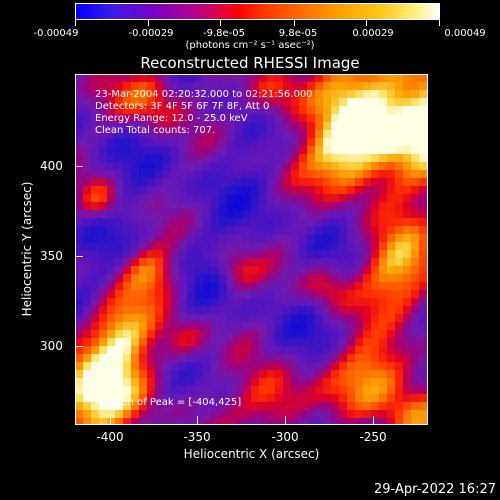  I want to click on x-tick-label: -300, so click(285, 437).